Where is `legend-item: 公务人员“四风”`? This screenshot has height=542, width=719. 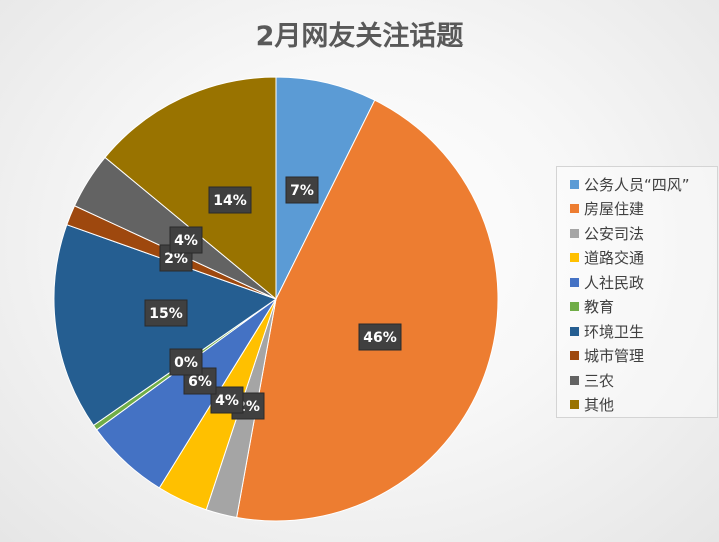
legend-item: 公务人员“四风” is located at coordinates (643, 184).